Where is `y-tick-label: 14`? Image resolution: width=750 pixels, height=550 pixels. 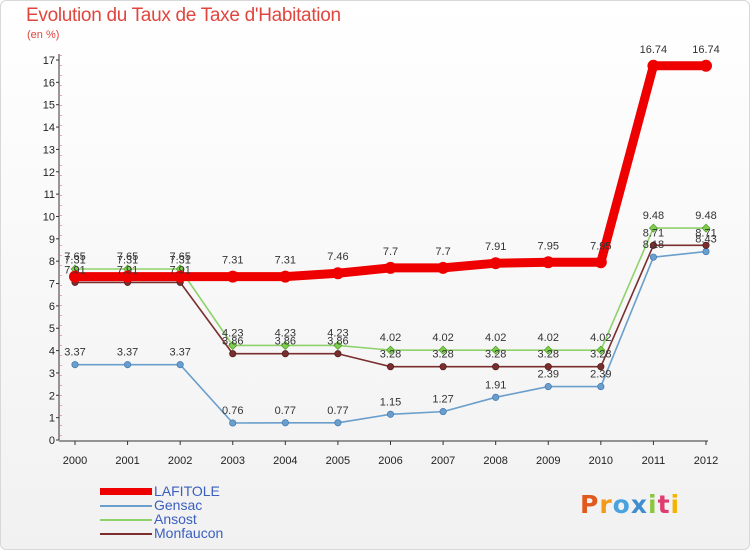
y-tick-label: 14 is located at coordinates (49, 128).